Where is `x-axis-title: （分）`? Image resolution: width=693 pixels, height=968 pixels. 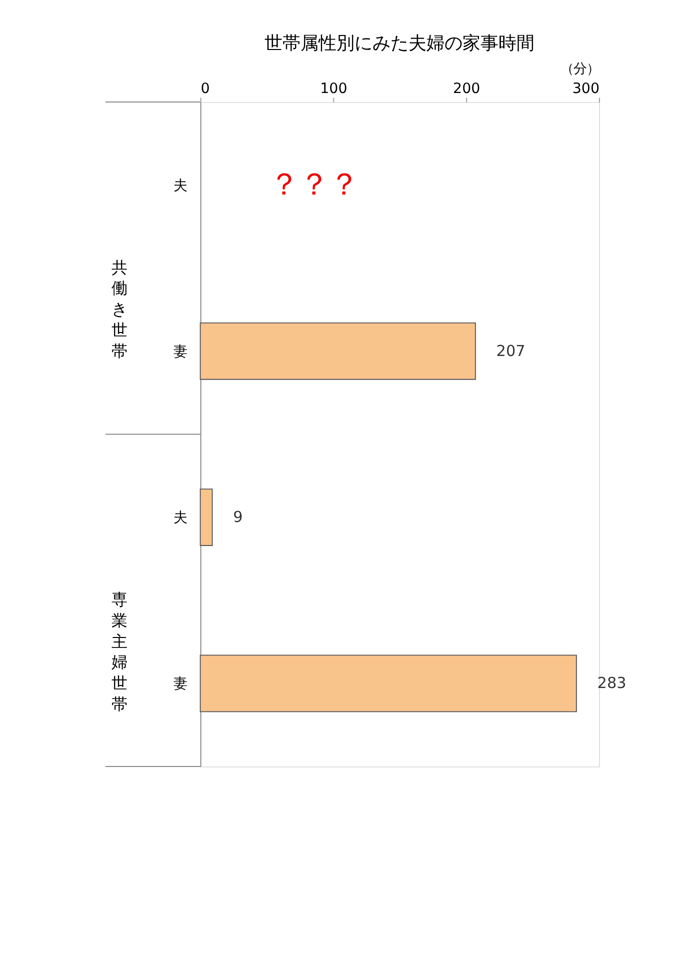 x-axis-title: （分） is located at coordinates (580, 70).